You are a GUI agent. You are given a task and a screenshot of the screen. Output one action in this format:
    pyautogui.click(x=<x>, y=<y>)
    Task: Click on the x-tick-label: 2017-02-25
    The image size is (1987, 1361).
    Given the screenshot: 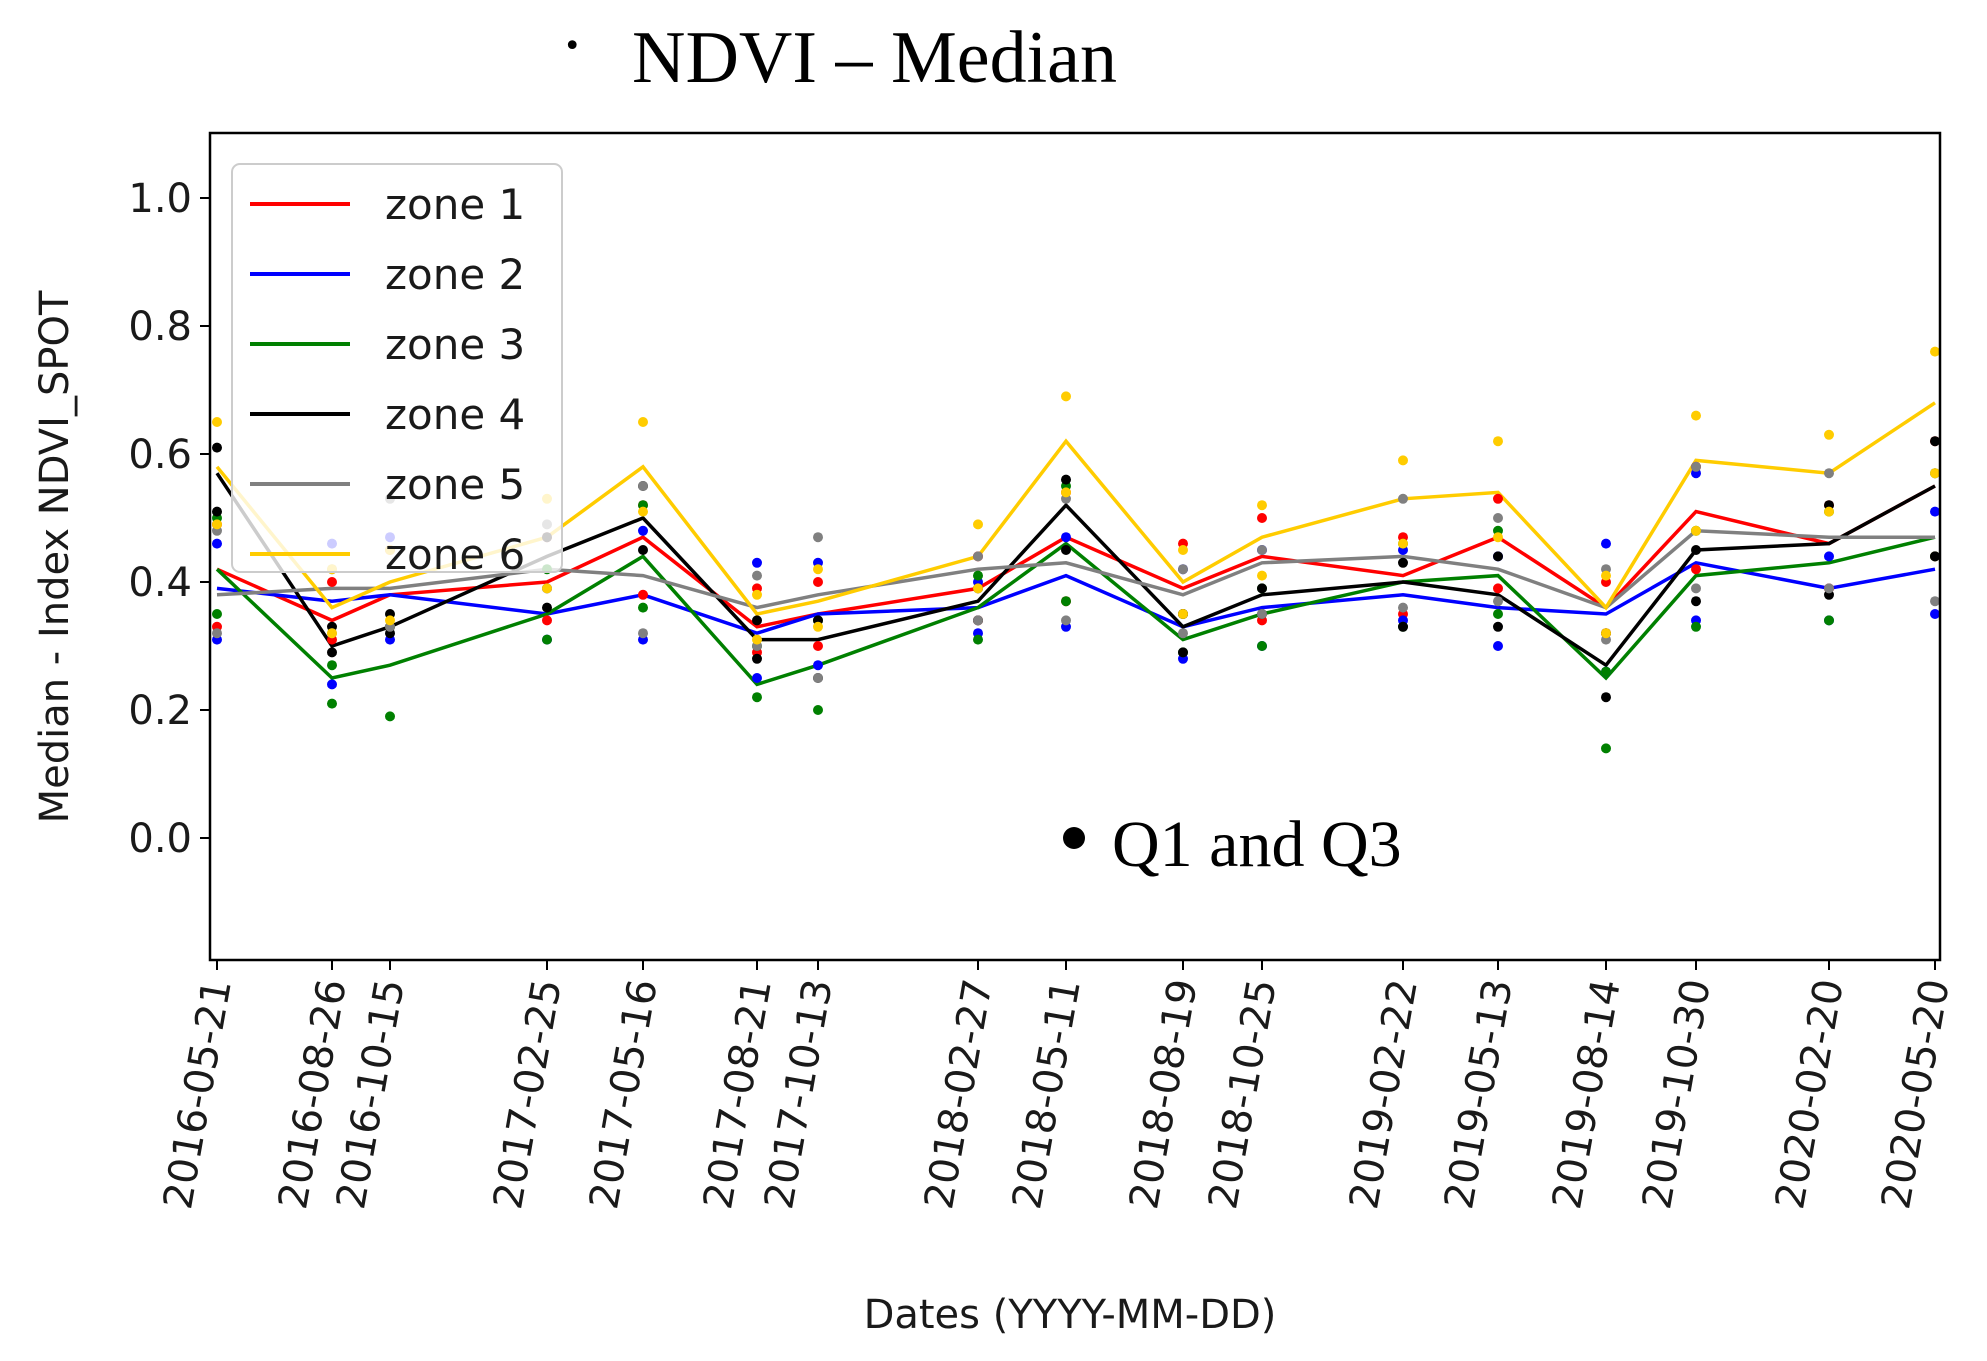 What is the action you would take?
    pyautogui.click(x=528, y=1094)
    